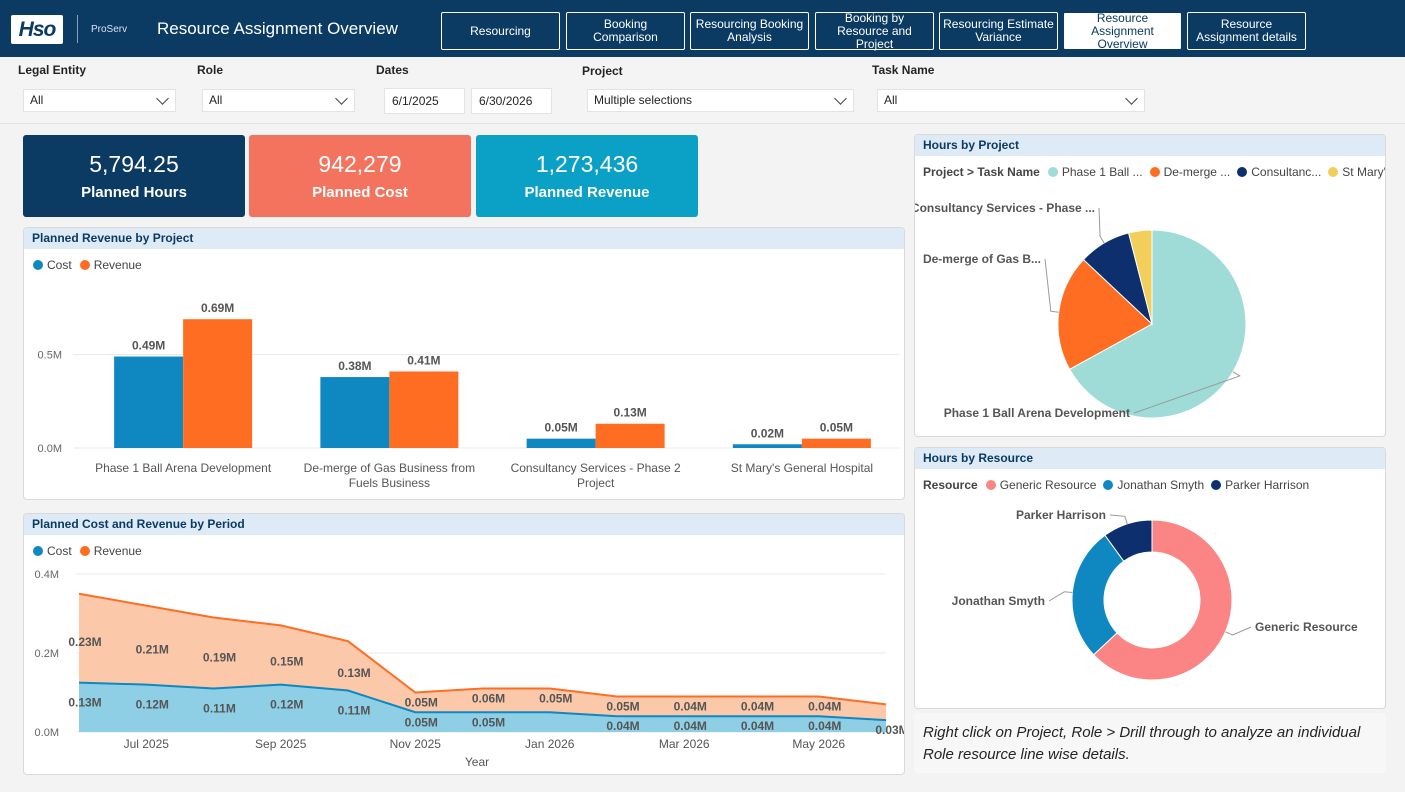  I want to click on revenue-line, so click(482, 649).